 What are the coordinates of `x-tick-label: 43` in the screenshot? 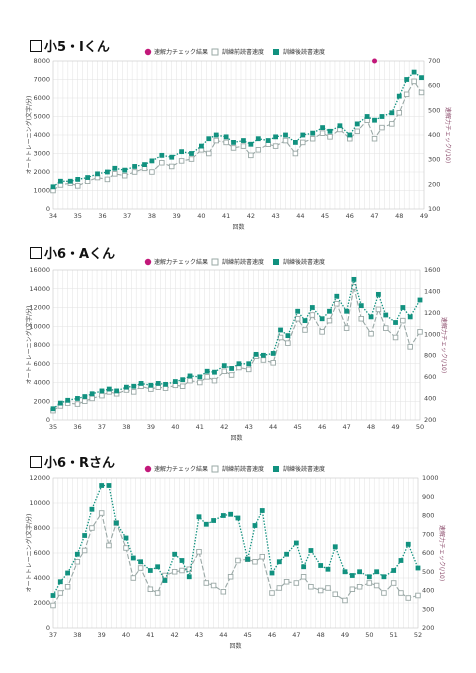 It's located at (275, 216).